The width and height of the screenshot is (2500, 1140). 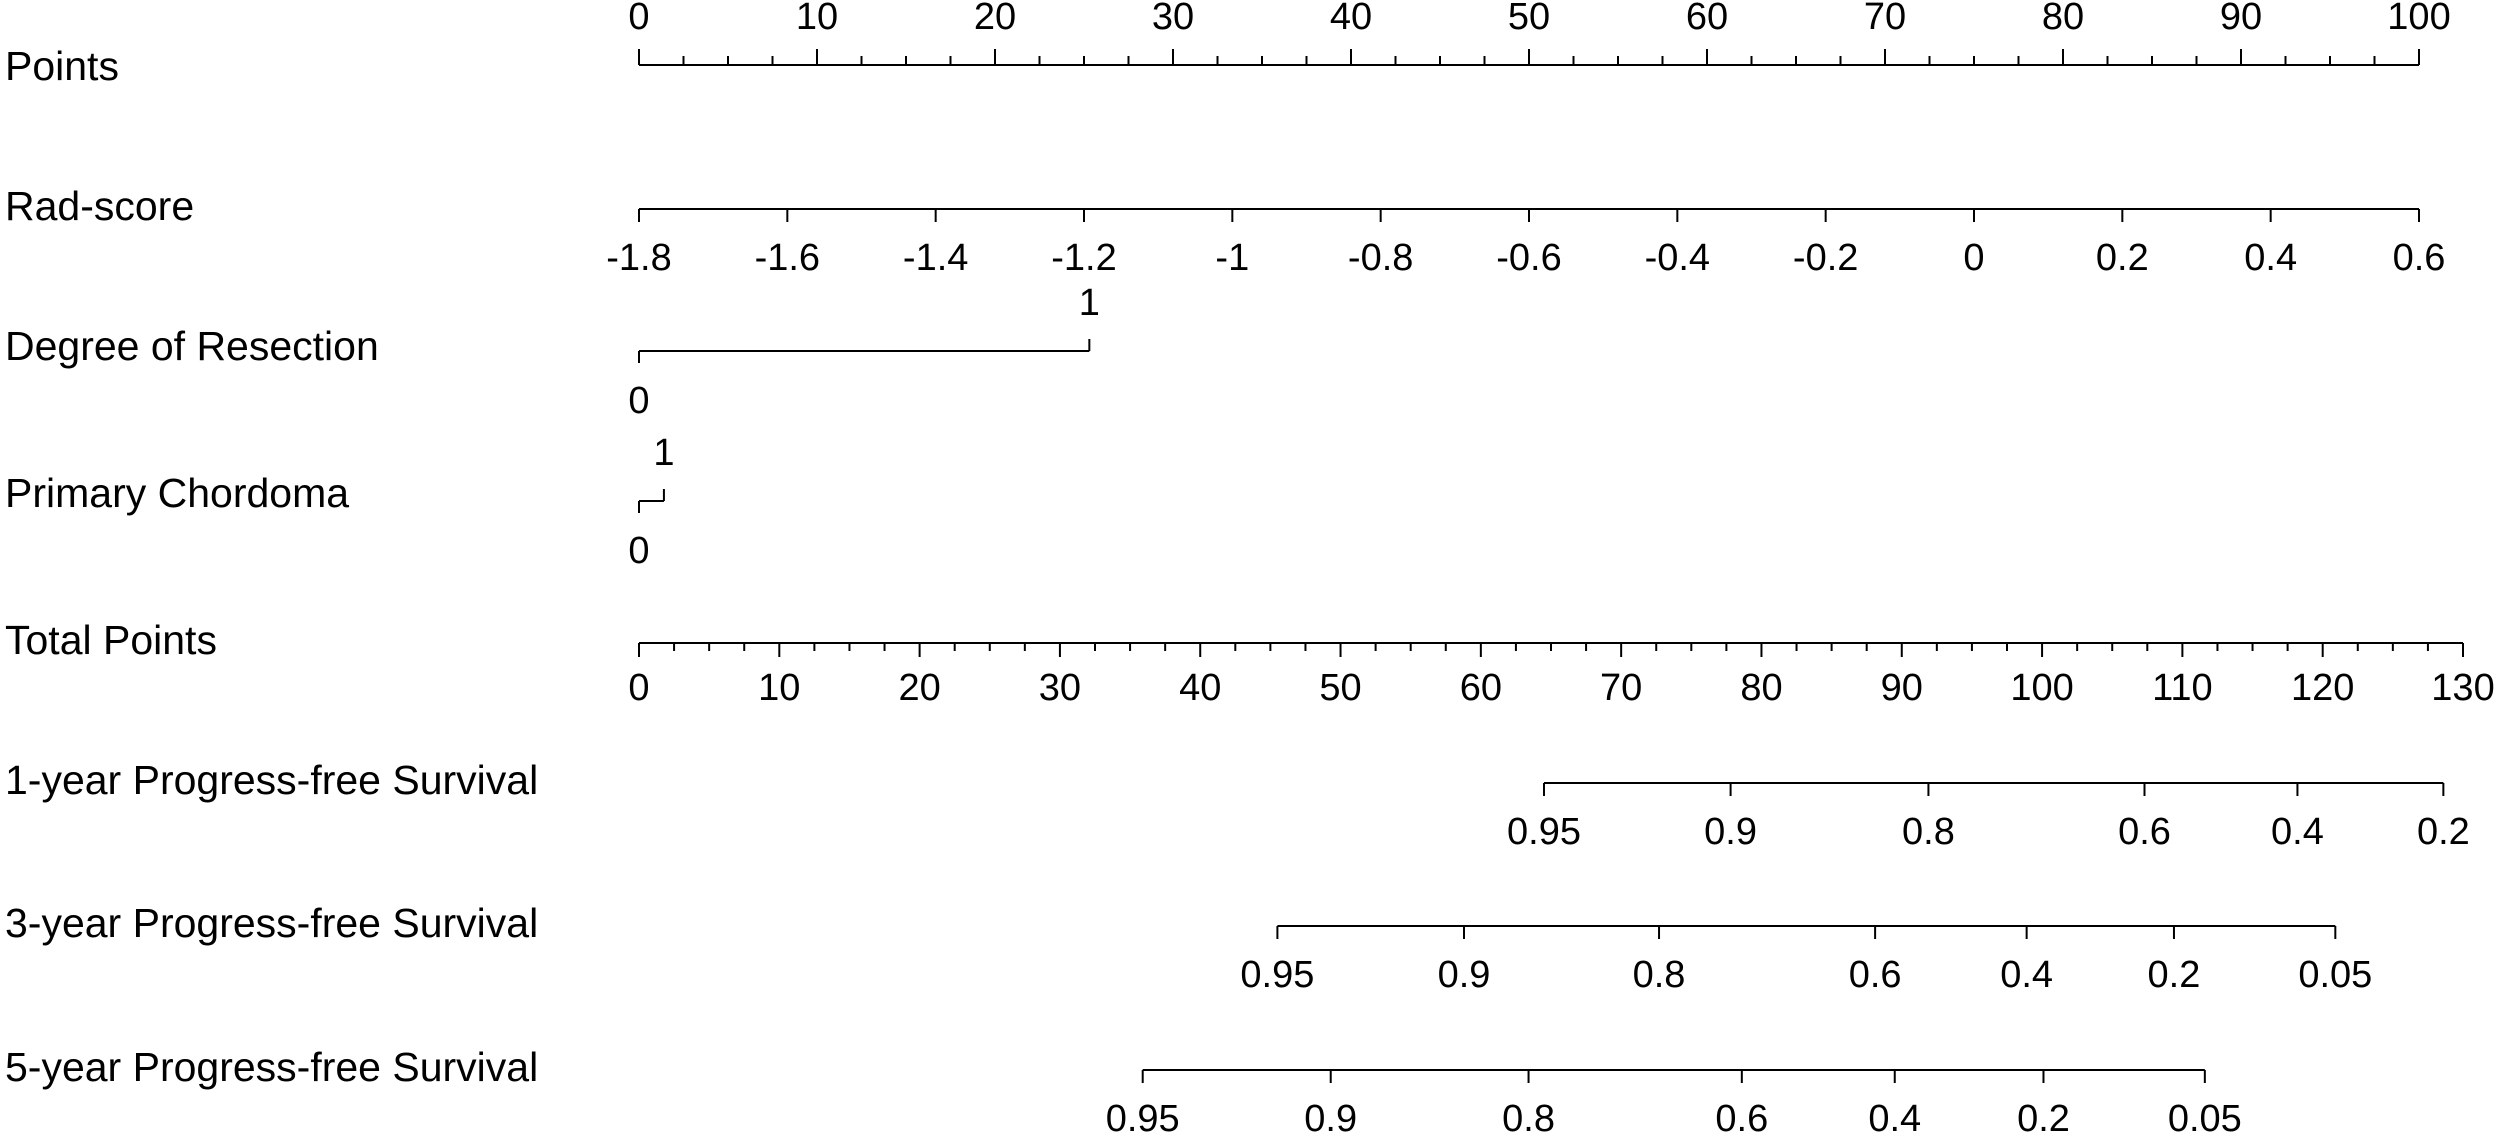 I want to click on tick-label: 110, so click(x=2182, y=688).